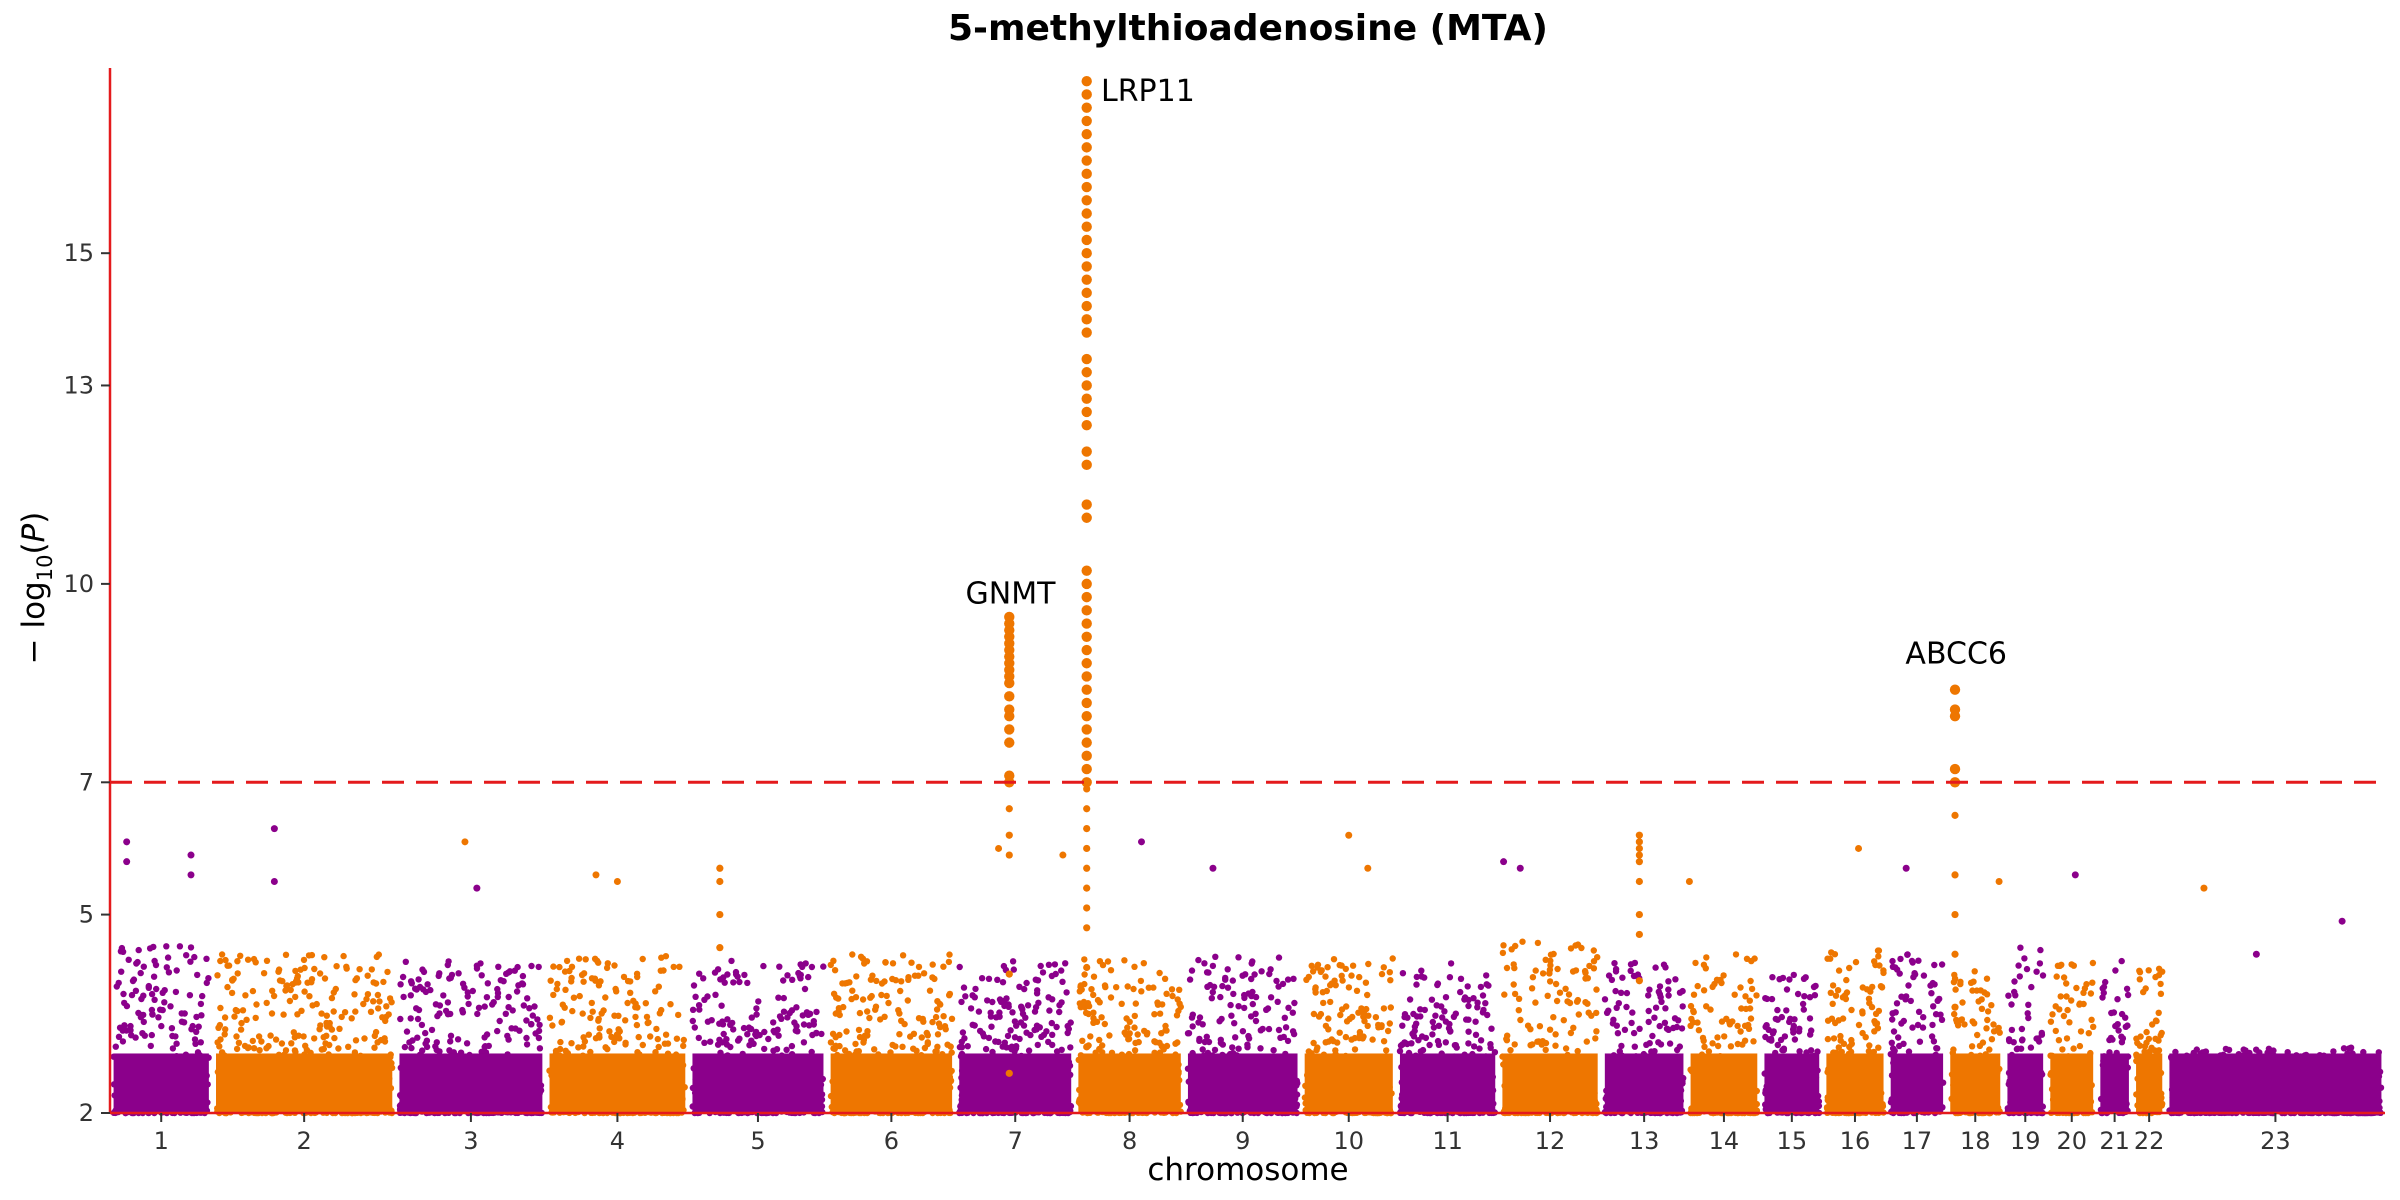 The width and height of the screenshot is (2400, 1200). Describe the element at coordinates (1015, 1083) in the screenshot. I see `chromosome-7-base-band` at that location.